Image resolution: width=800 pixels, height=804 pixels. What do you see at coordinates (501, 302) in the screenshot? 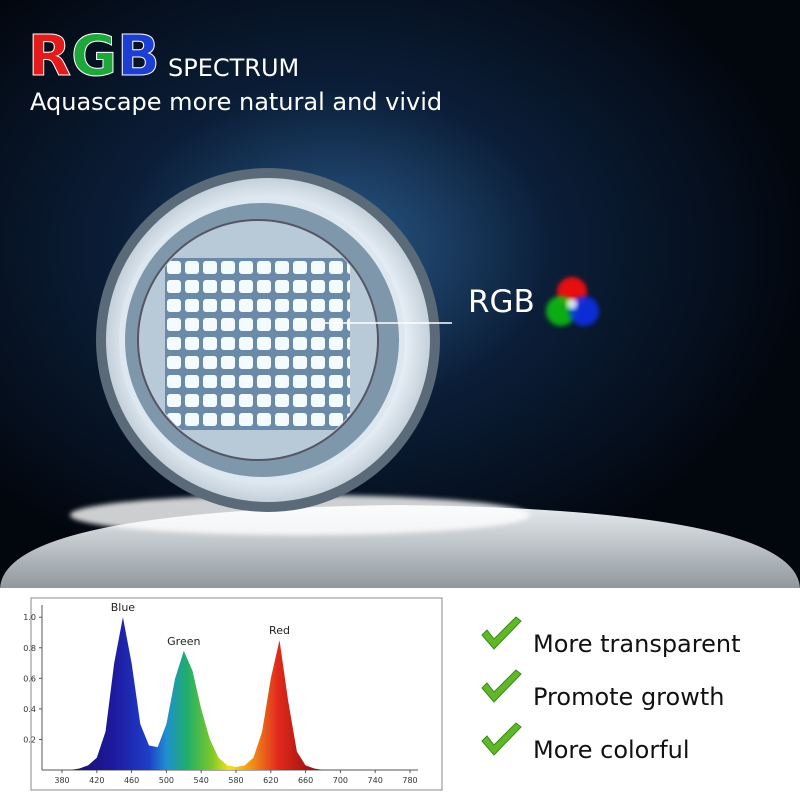
I see `callout-label: RGB` at bounding box center [501, 302].